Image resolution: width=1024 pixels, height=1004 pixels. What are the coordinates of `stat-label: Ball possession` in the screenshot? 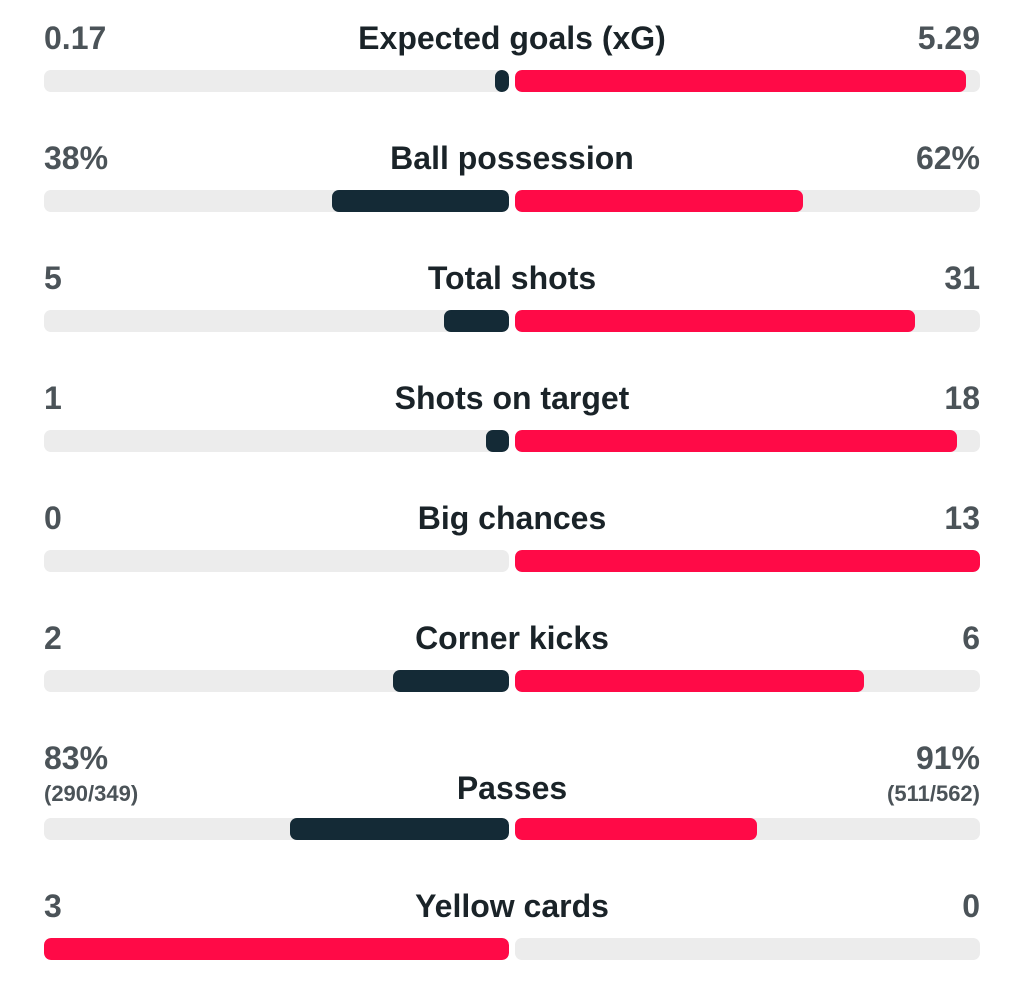 It's located at (512, 158).